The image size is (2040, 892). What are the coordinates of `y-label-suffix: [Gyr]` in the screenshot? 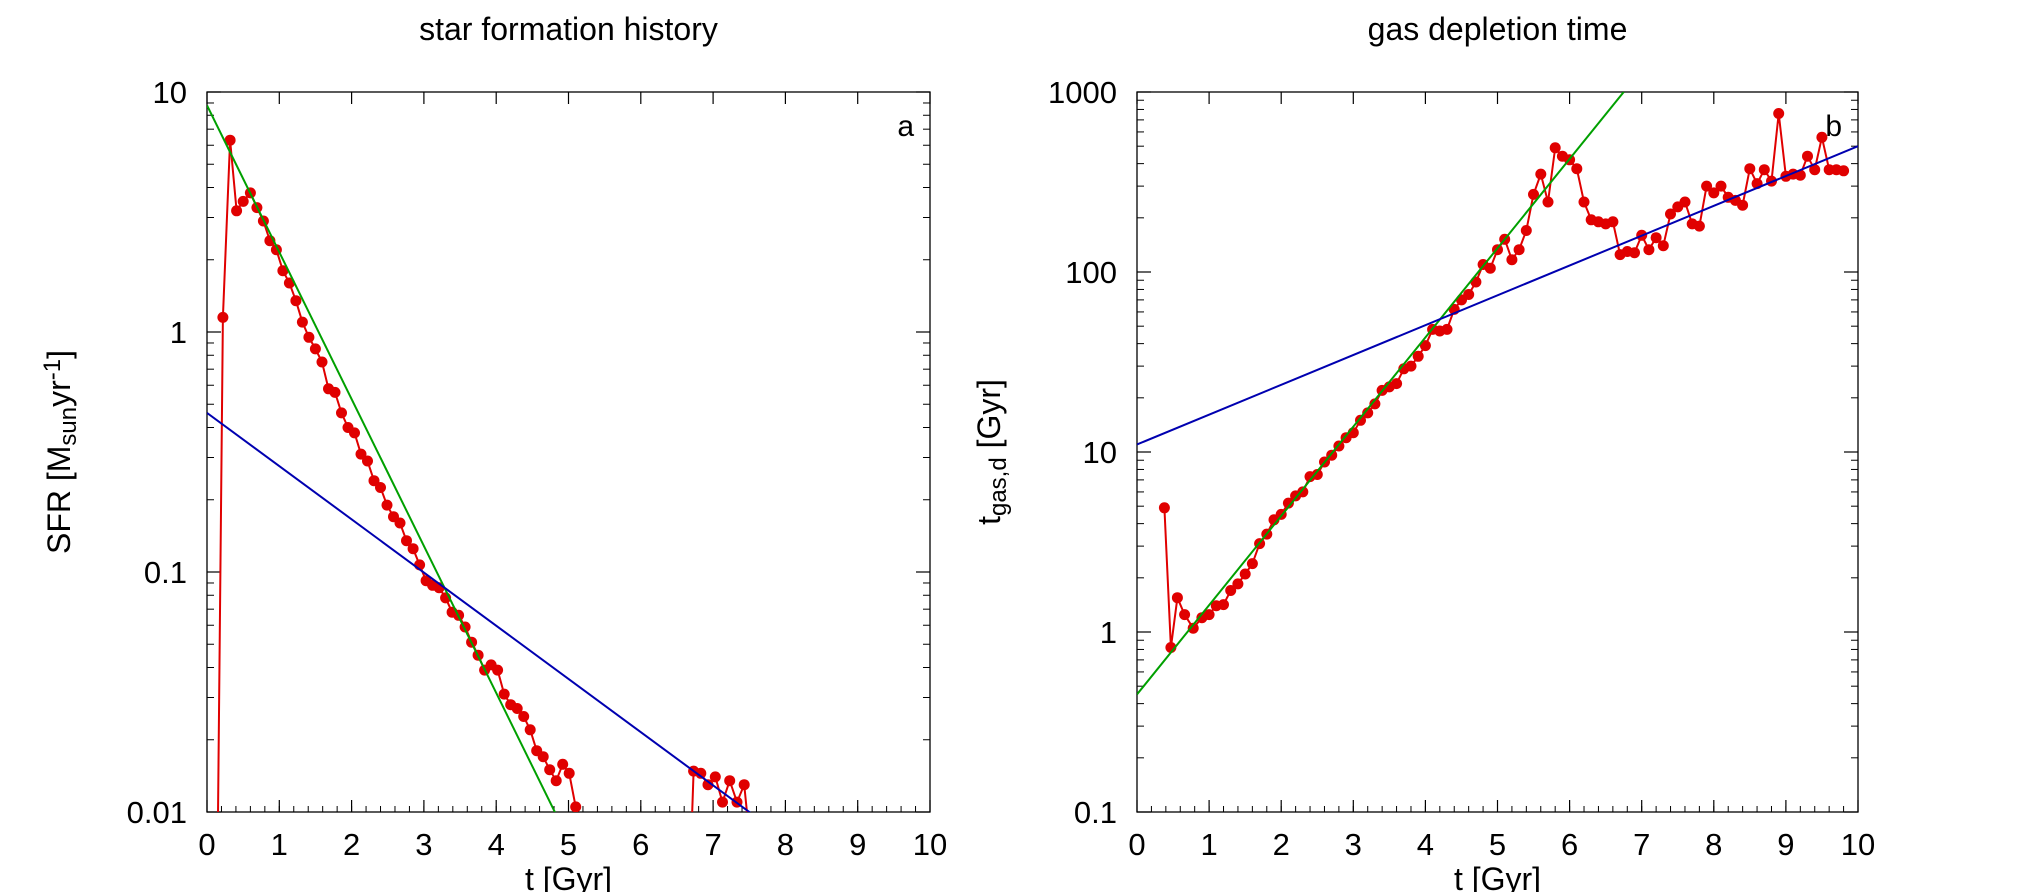 It's located at (989, 418).